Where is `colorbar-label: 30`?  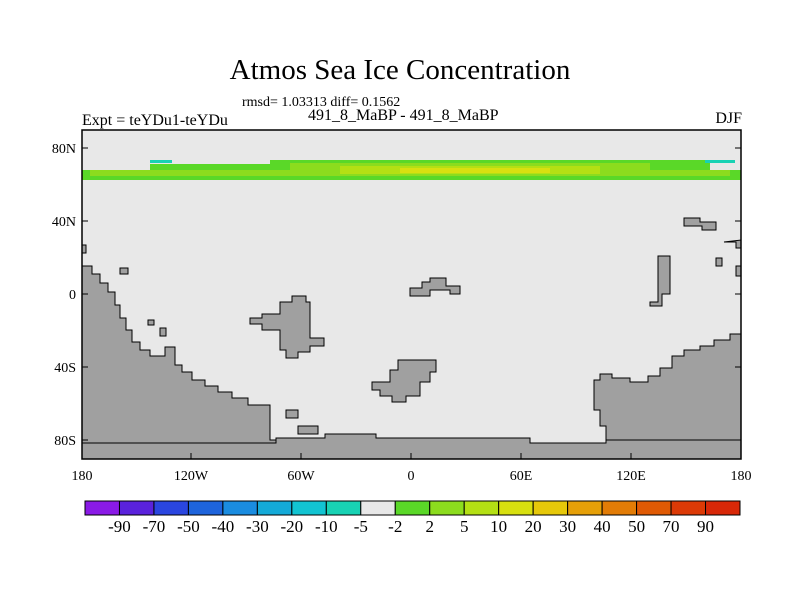
colorbar-label: 30 is located at coordinates (567, 526).